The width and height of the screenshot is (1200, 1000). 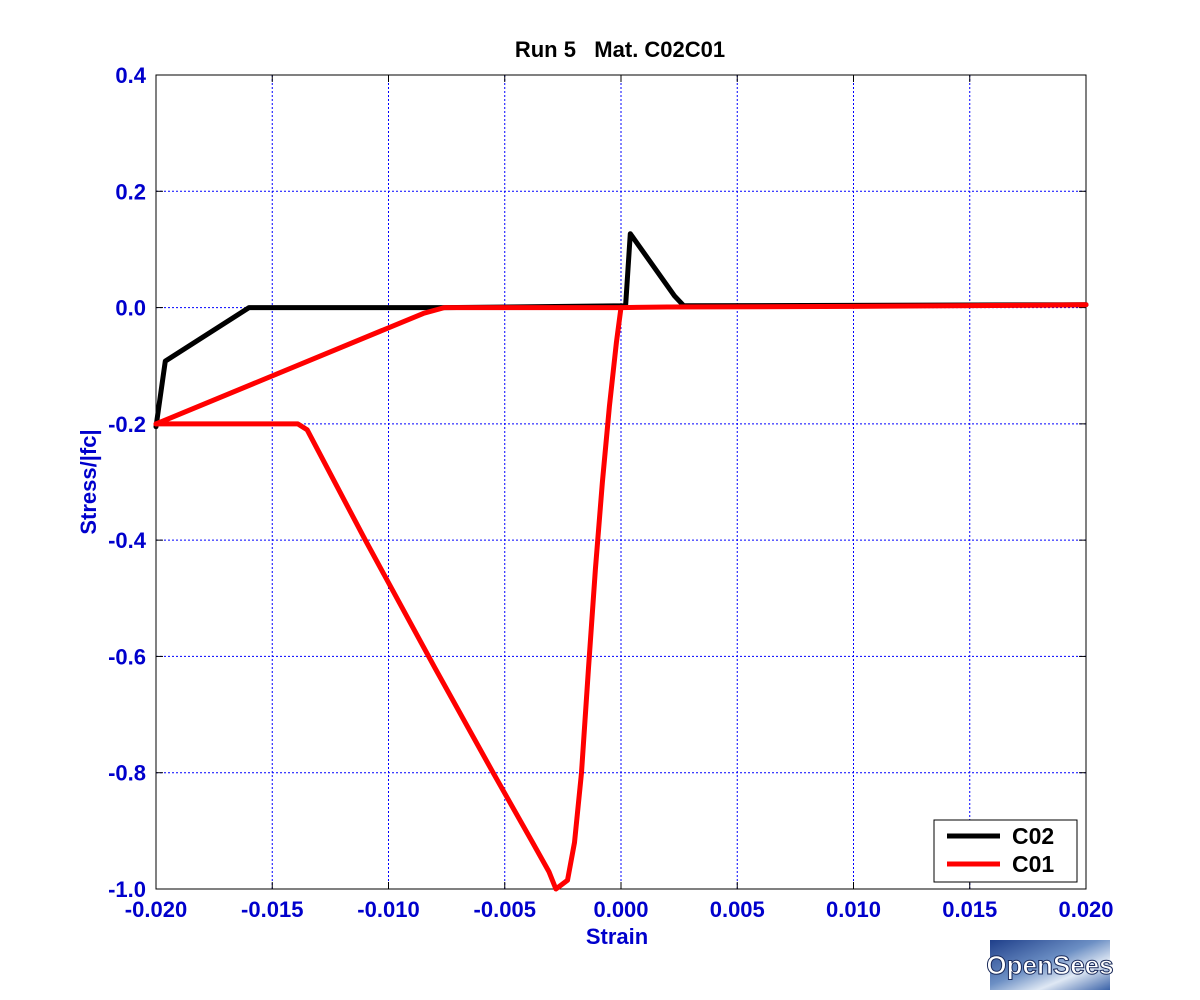 I want to click on y-tick-label: -1.0, so click(x=127, y=889).